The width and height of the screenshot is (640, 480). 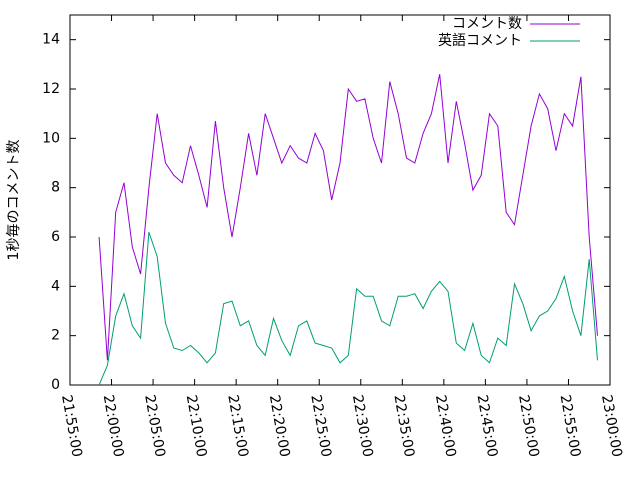 What do you see at coordinates (403, 426) in the screenshot?
I see `x-tick-label: 22:35:00` at bounding box center [403, 426].